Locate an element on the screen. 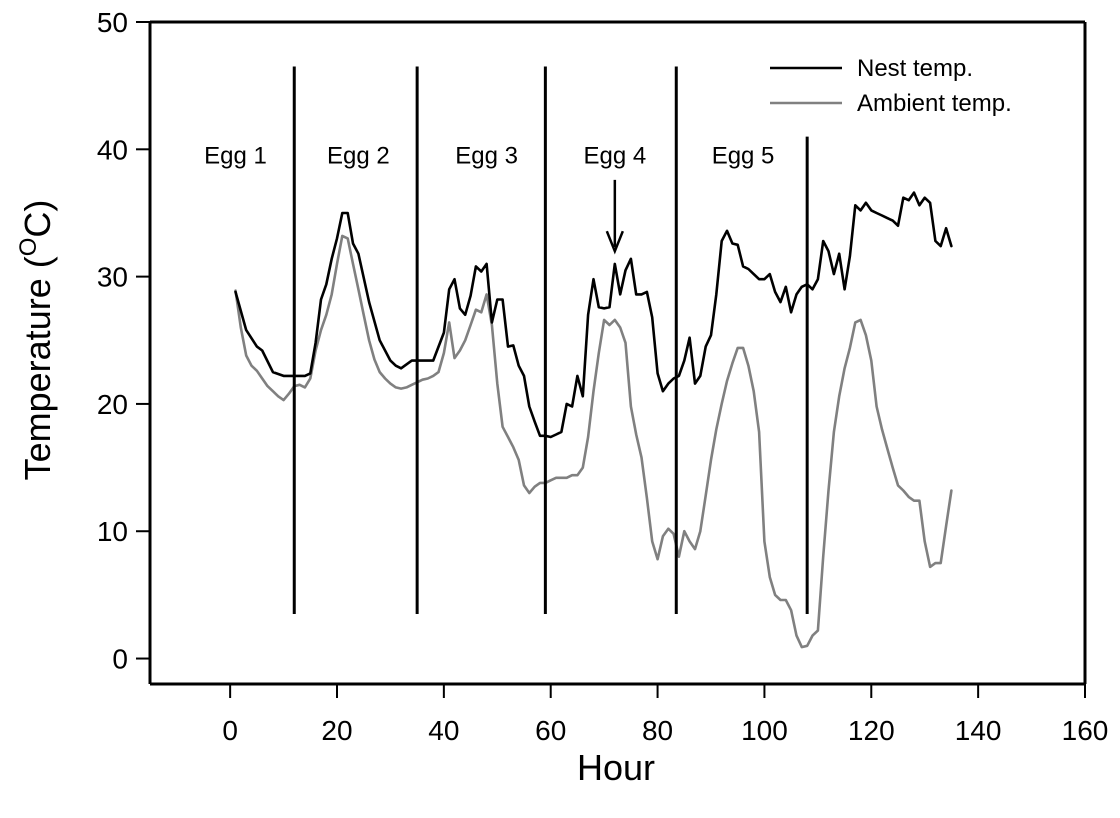 The width and height of the screenshot is (1120, 818). legend-label: Nest temp. is located at coordinates (915, 68).